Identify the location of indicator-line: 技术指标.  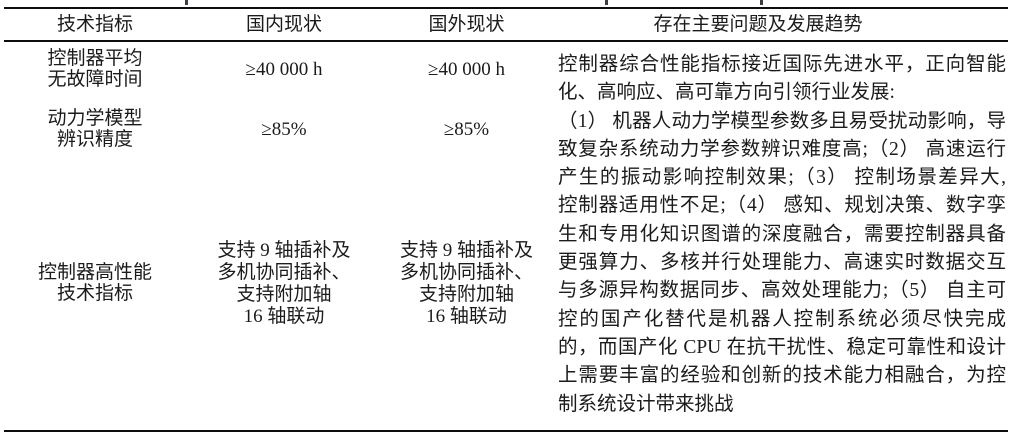
(94, 293).